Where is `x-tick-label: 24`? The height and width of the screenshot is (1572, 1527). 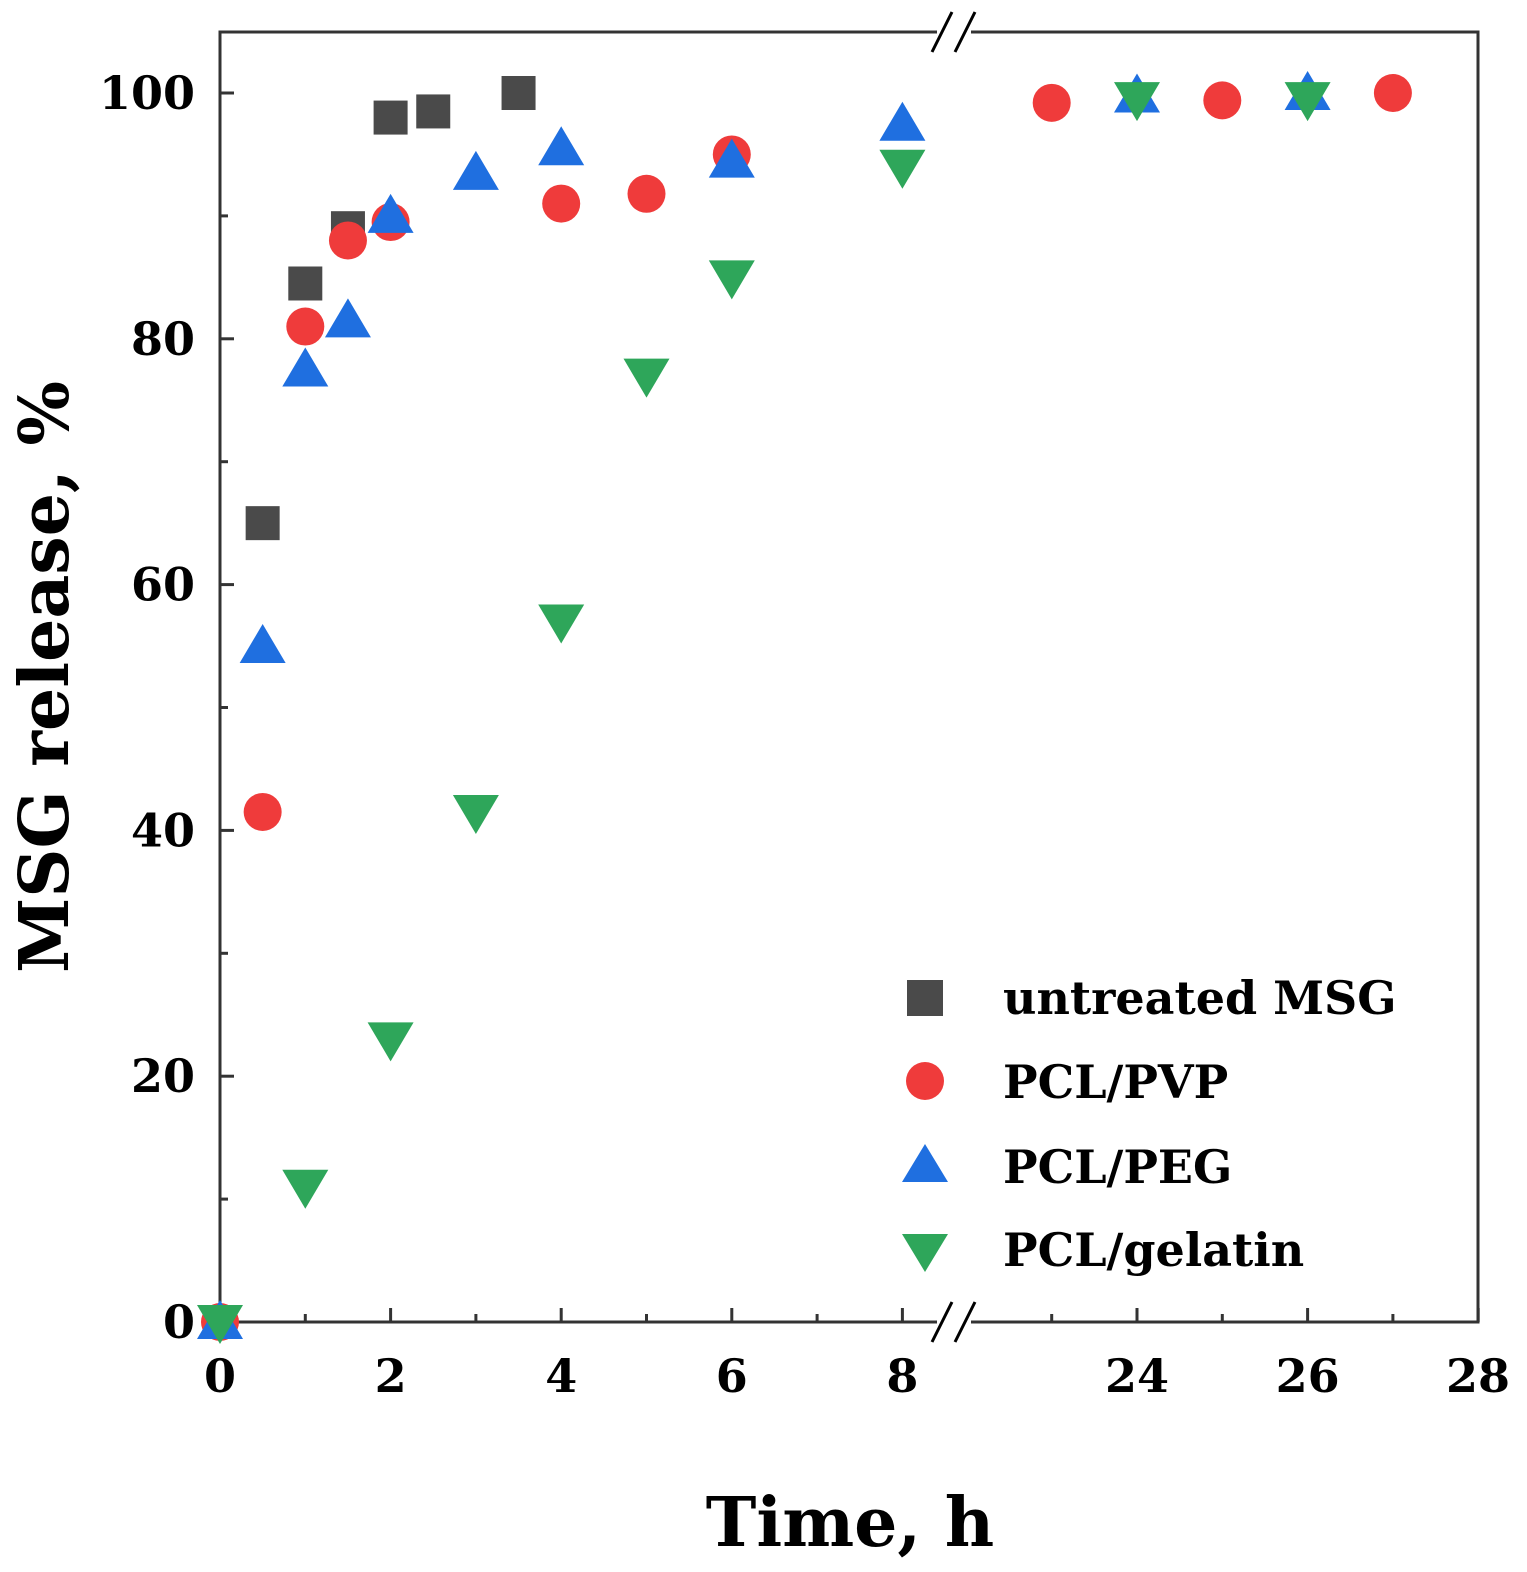
x-tick-label: 24 is located at coordinates (1137, 1376).